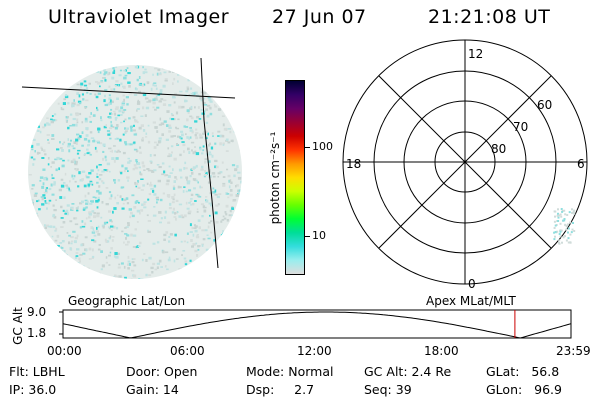 This screenshot has width=600, height=400. I want to click on altitude-curve, so click(317, 325).